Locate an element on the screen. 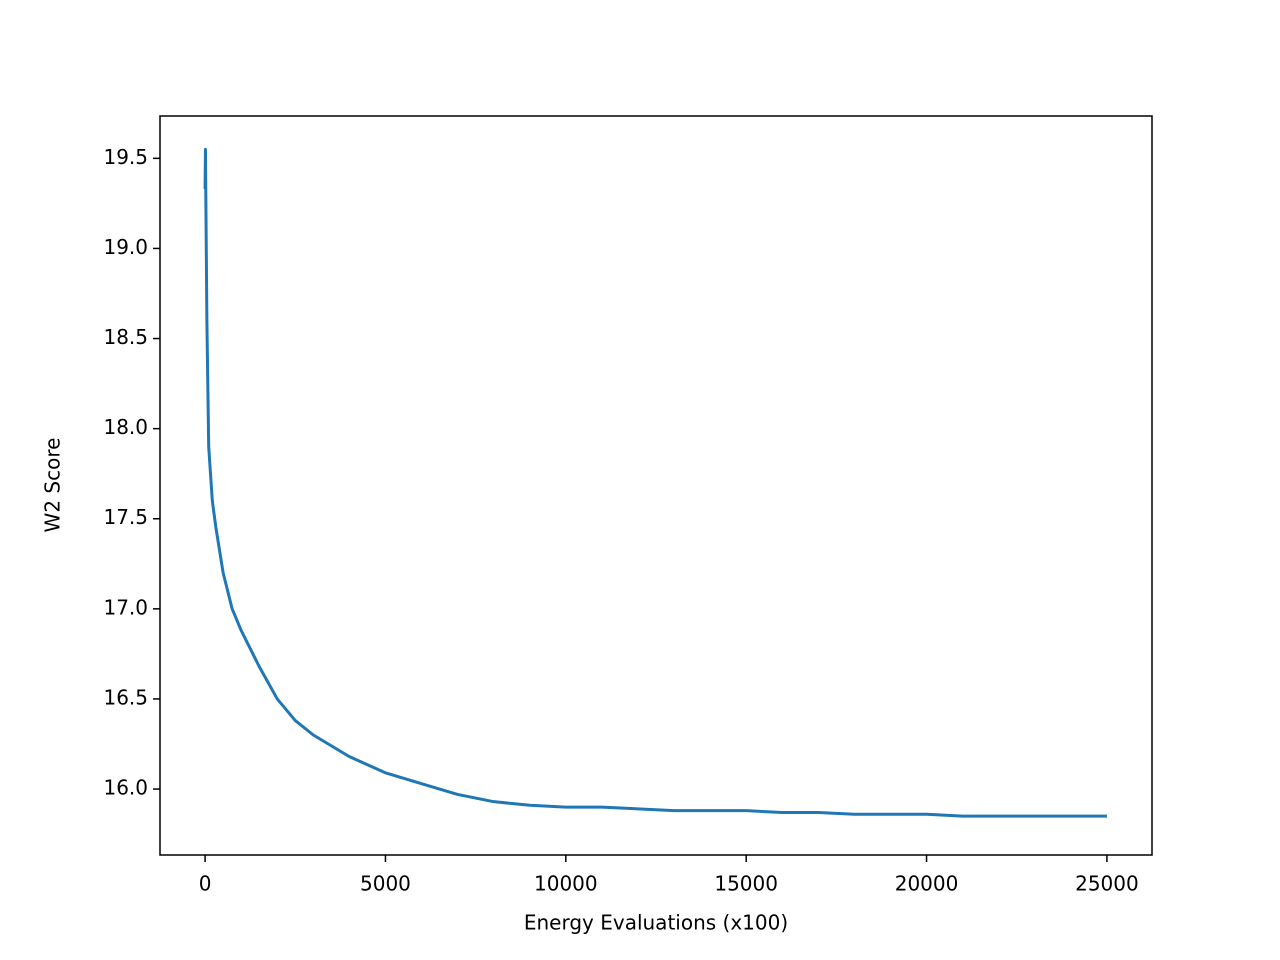 The image size is (1280, 960). x-tick-label: 25000 is located at coordinates (1107, 884).